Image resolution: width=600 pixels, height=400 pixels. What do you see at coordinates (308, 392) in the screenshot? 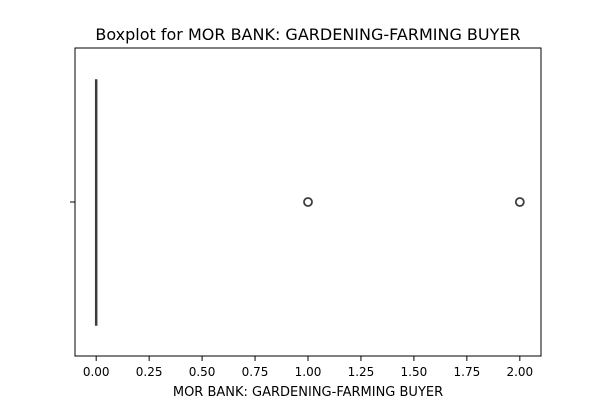
I see `x-axis-label: MOR BANK: GARDENING-FARMING BUYER` at bounding box center [308, 392].